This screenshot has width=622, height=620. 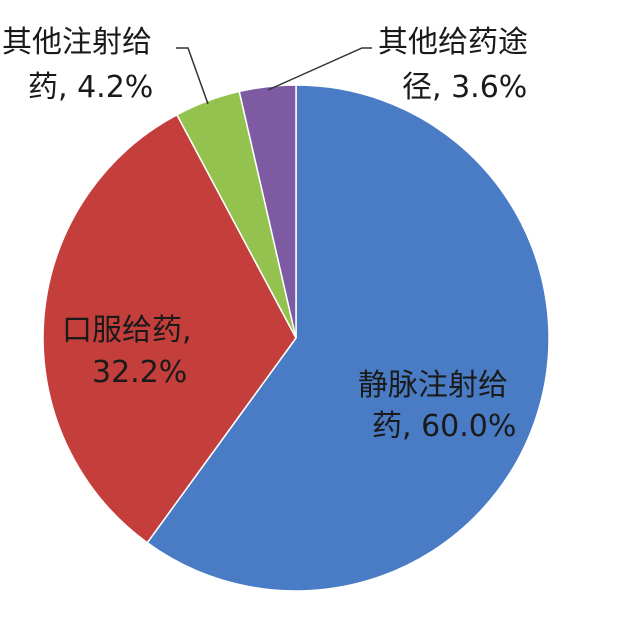 I want to click on label-other-route-line1: 其他给药途, so click(x=453, y=42).